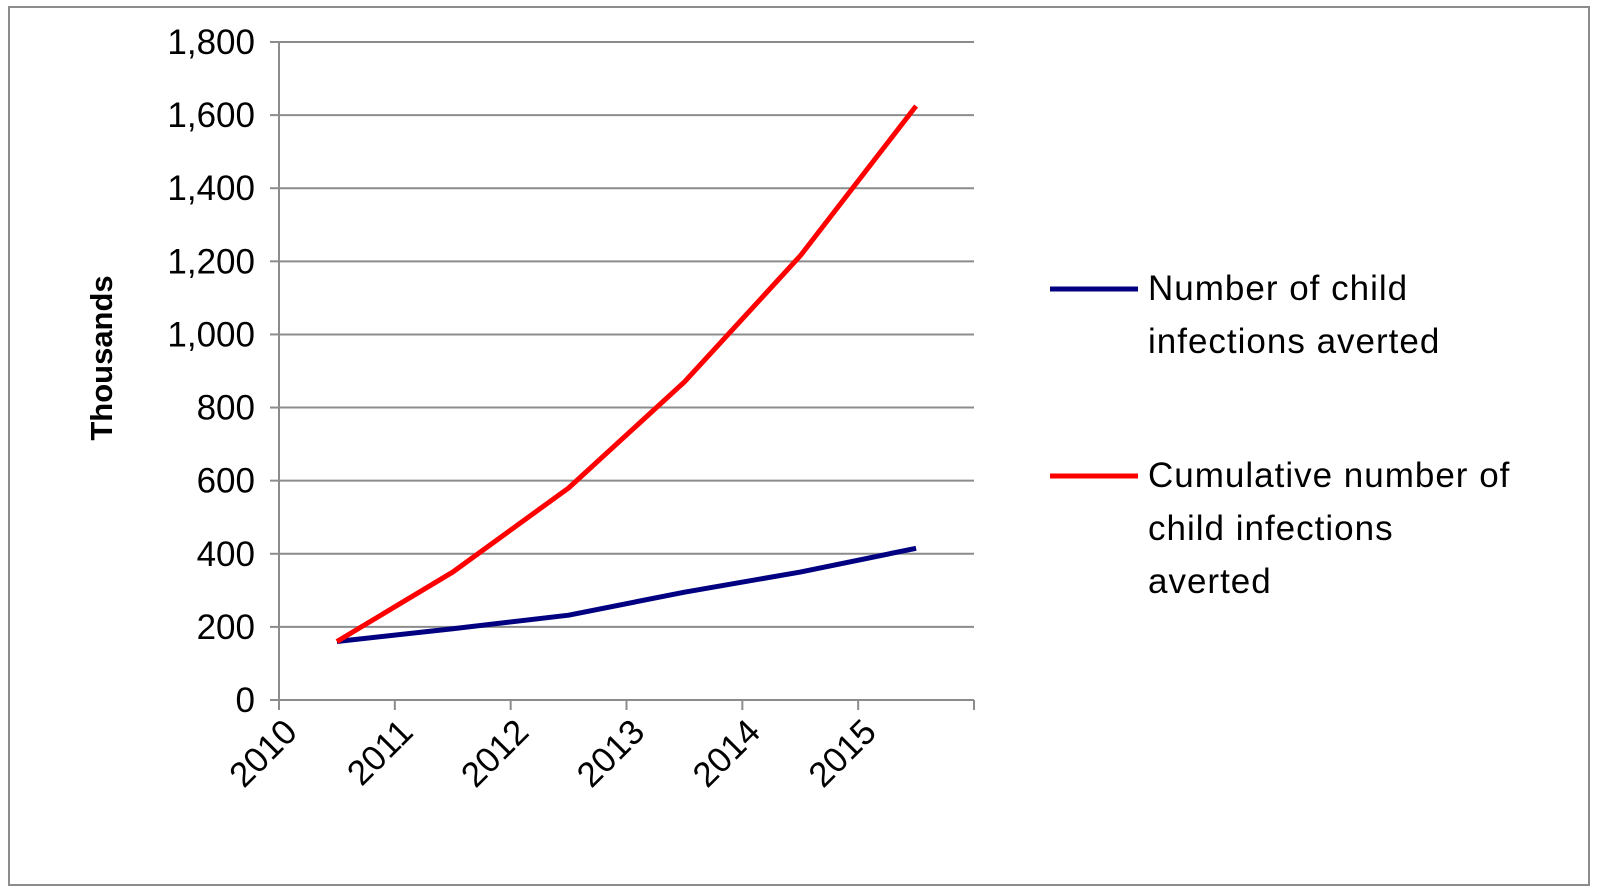  Describe the element at coordinates (226, 554) in the screenshot. I see `y-tick-label: 400` at that location.